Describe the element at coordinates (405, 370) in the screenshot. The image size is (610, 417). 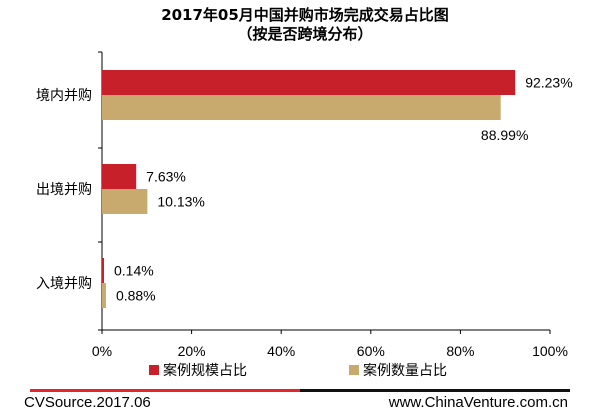
I see `legend-label: 案例数量占比` at that location.